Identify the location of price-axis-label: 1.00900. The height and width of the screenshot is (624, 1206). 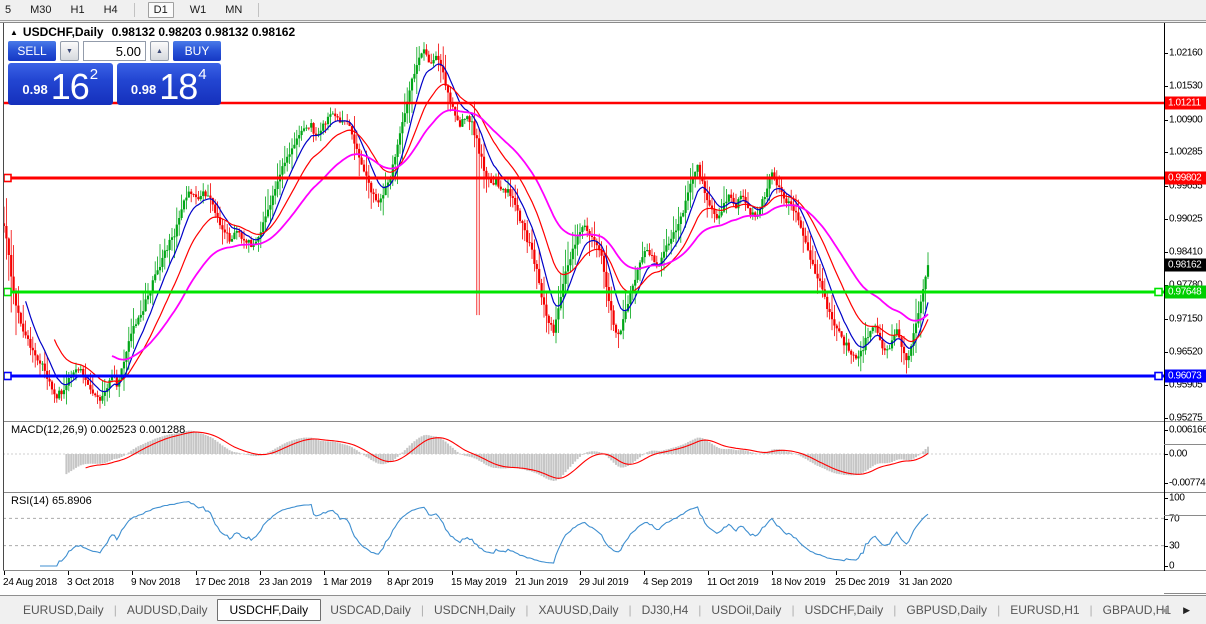
(1186, 120).